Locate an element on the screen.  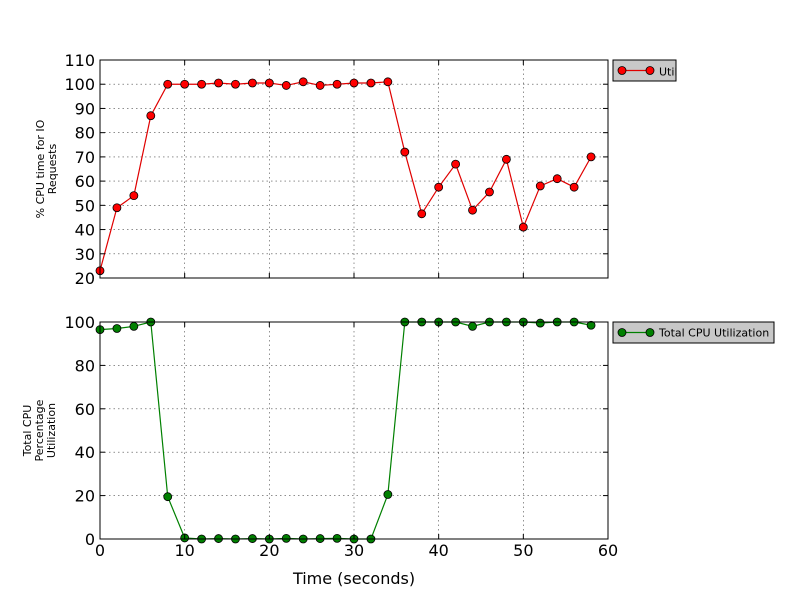
y-axis-label-line: % CPU time for IO is located at coordinates (40, 168).